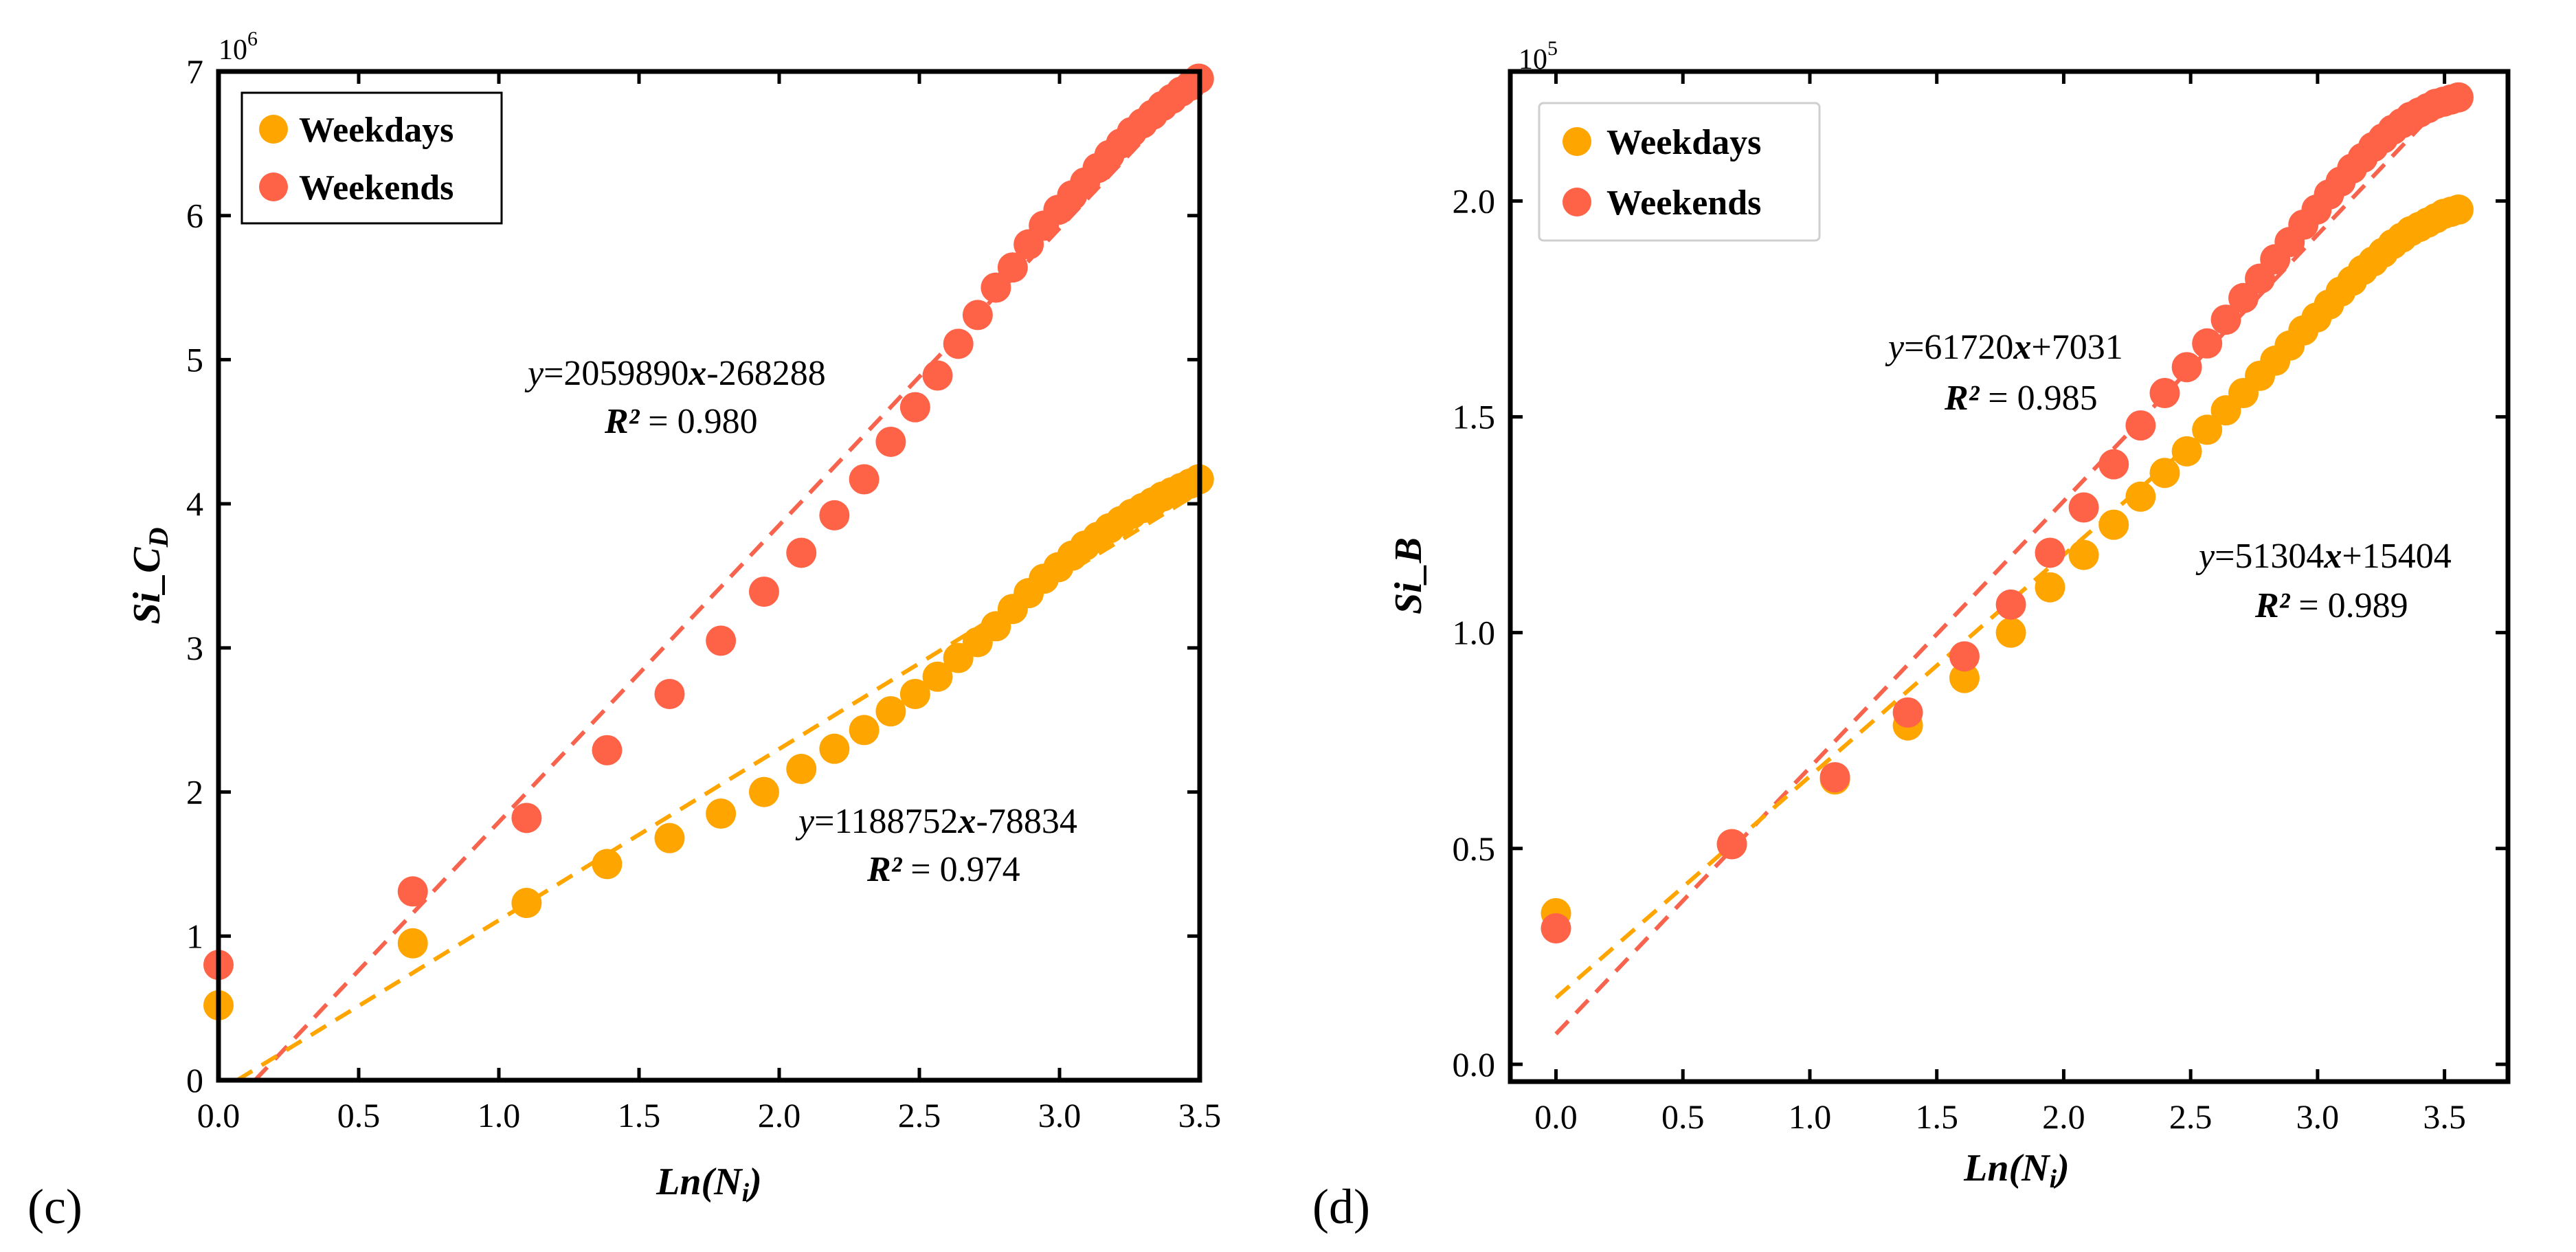 This screenshot has width=2576, height=1252. What do you see at coordinates (1474, 1065) in the screenshot?
I see `y-tick-label: 0.0` at bounding box center [1474, 1065].